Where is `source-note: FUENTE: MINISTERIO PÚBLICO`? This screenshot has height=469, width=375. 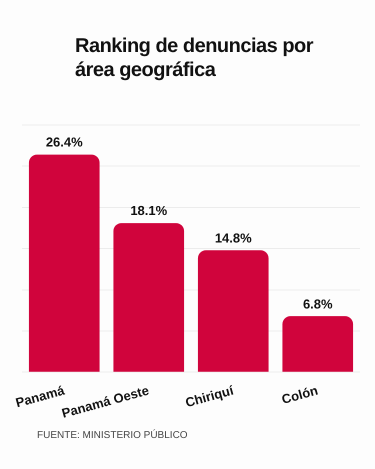 source-note: FUENTE: MINISTERIO PÚBLICO is located at coordinates (112, 435).